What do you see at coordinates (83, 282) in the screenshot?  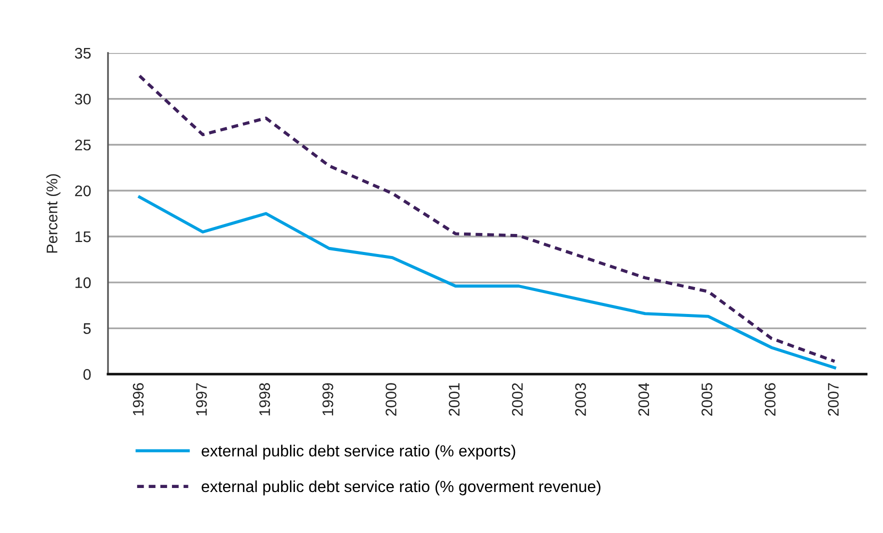 I see `y-tick-label: 10` at bounding box center [83, 282].